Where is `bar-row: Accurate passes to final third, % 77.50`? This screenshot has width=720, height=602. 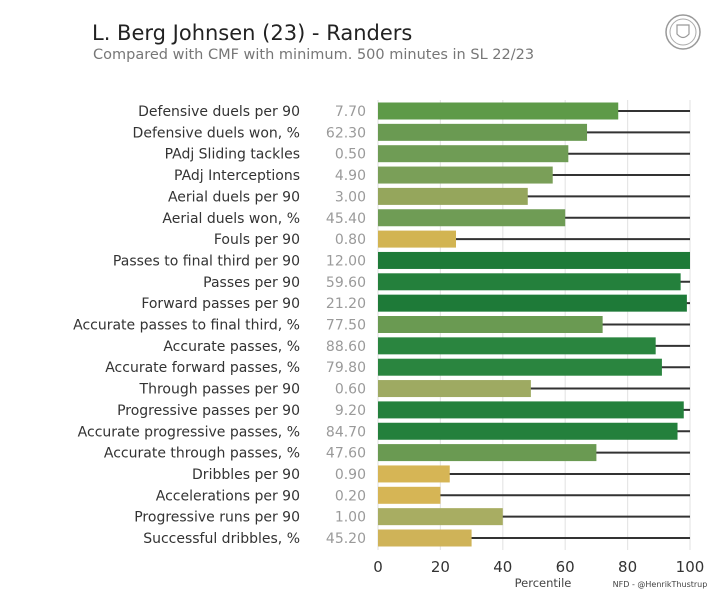
bar-row: Accurate passes to final third, % 77.50 is located at coordinates (381, 325).